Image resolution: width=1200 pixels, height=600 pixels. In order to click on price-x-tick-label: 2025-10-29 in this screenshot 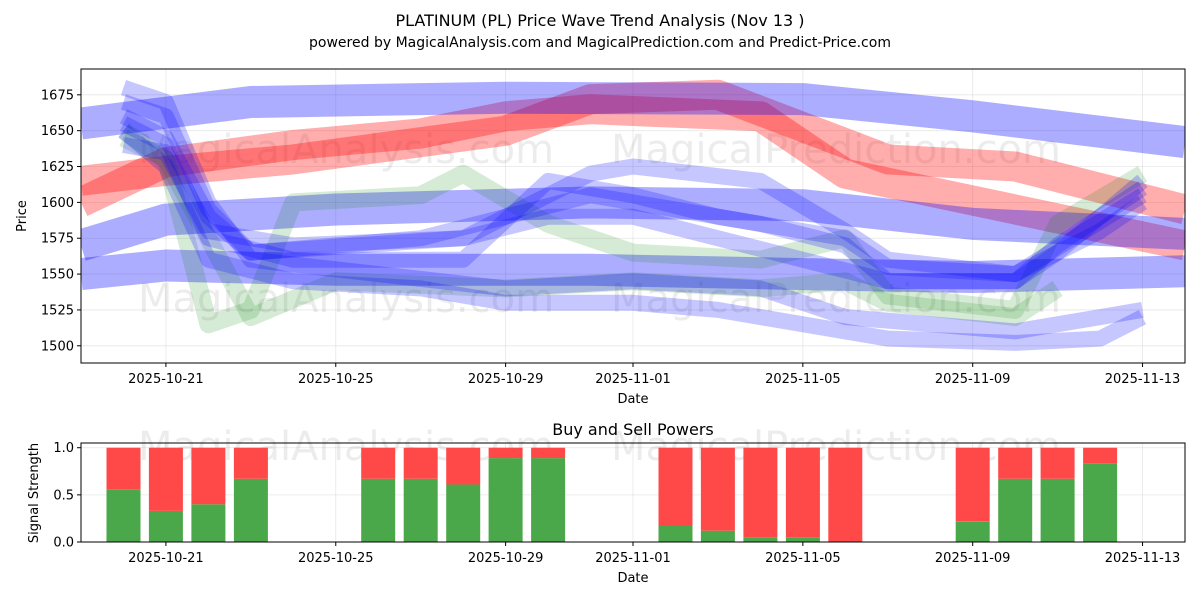, I will do `click(506, 379)`.